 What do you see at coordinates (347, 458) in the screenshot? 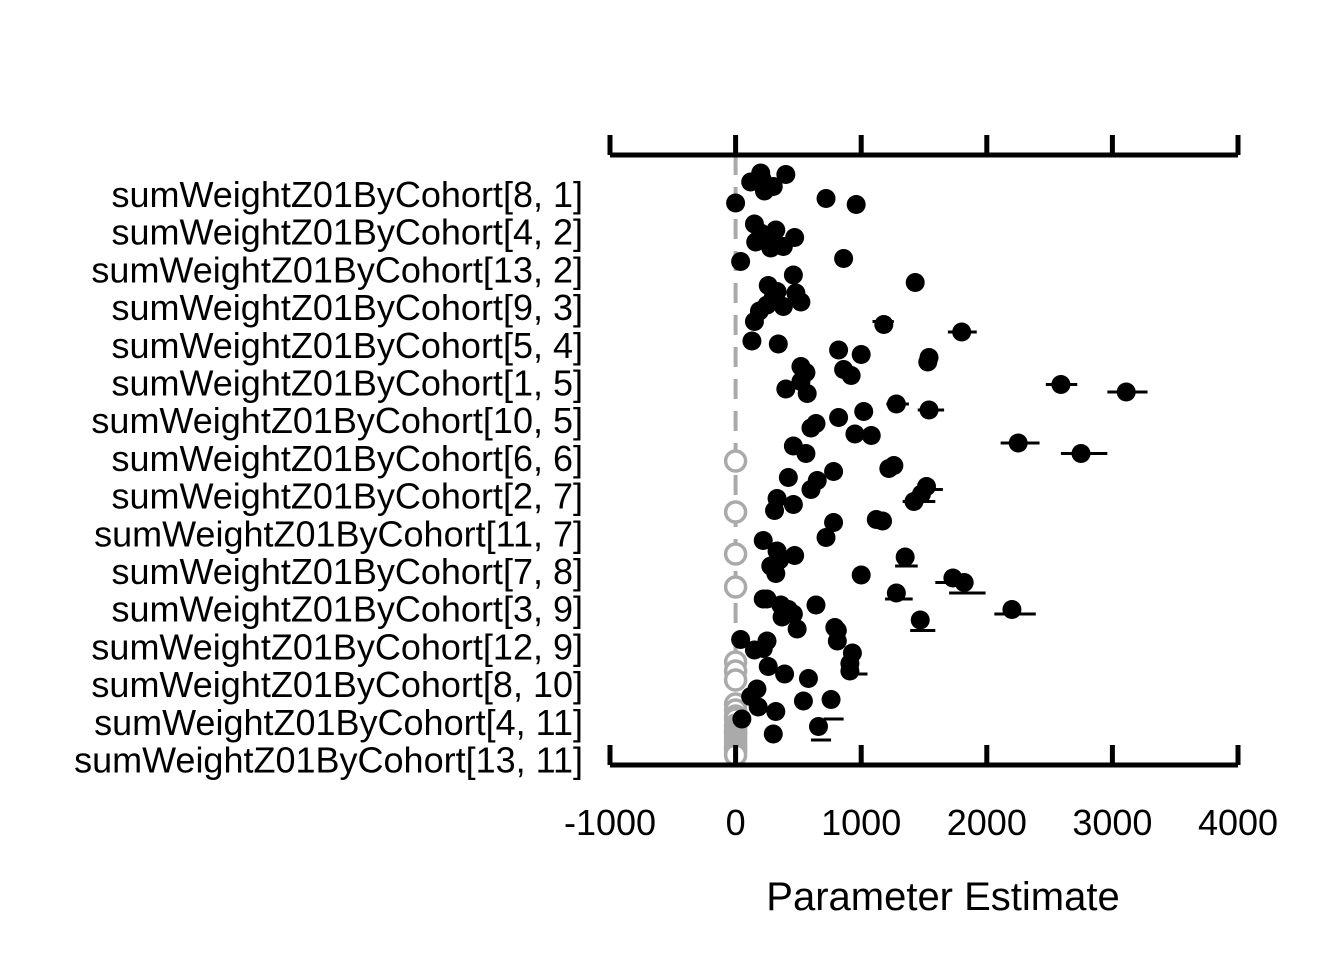
I see `y-tick-label: sumWeightZ01ByCohort[6, 6]` at bounding box center [347, 458].